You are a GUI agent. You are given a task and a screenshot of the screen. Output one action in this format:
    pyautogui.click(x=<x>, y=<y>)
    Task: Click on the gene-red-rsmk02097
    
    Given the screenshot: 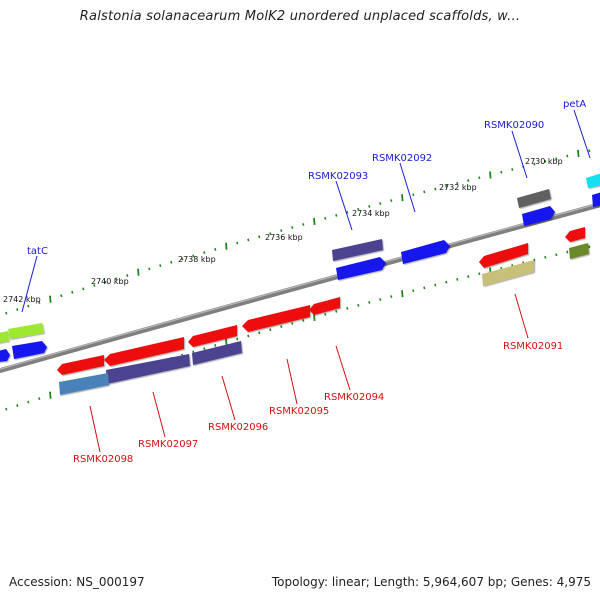 What is the action you would take?
    pyautogui.click(x=144, y=351)
    